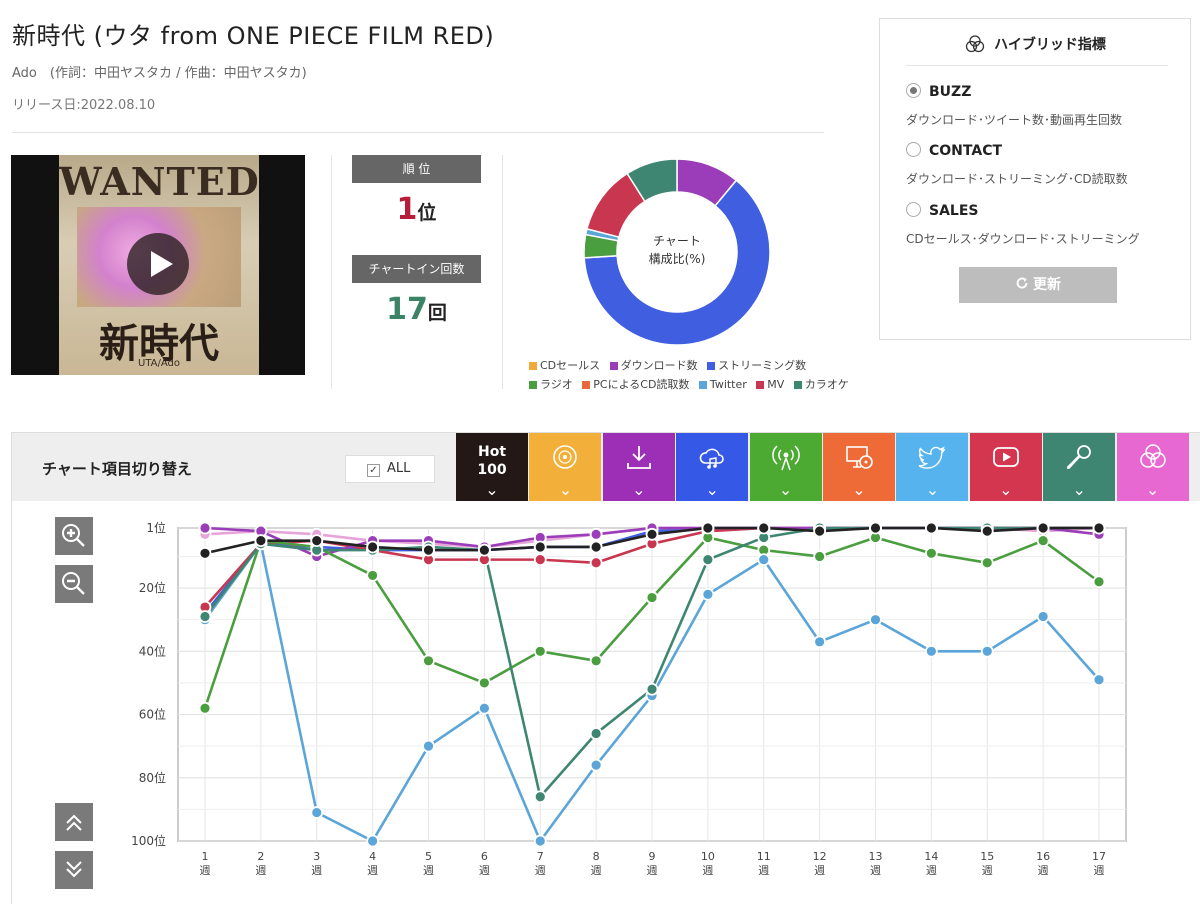 This screenshot has height=904, width=1200. I want to click on tab-streaming: ⌄, so click(712, 467).